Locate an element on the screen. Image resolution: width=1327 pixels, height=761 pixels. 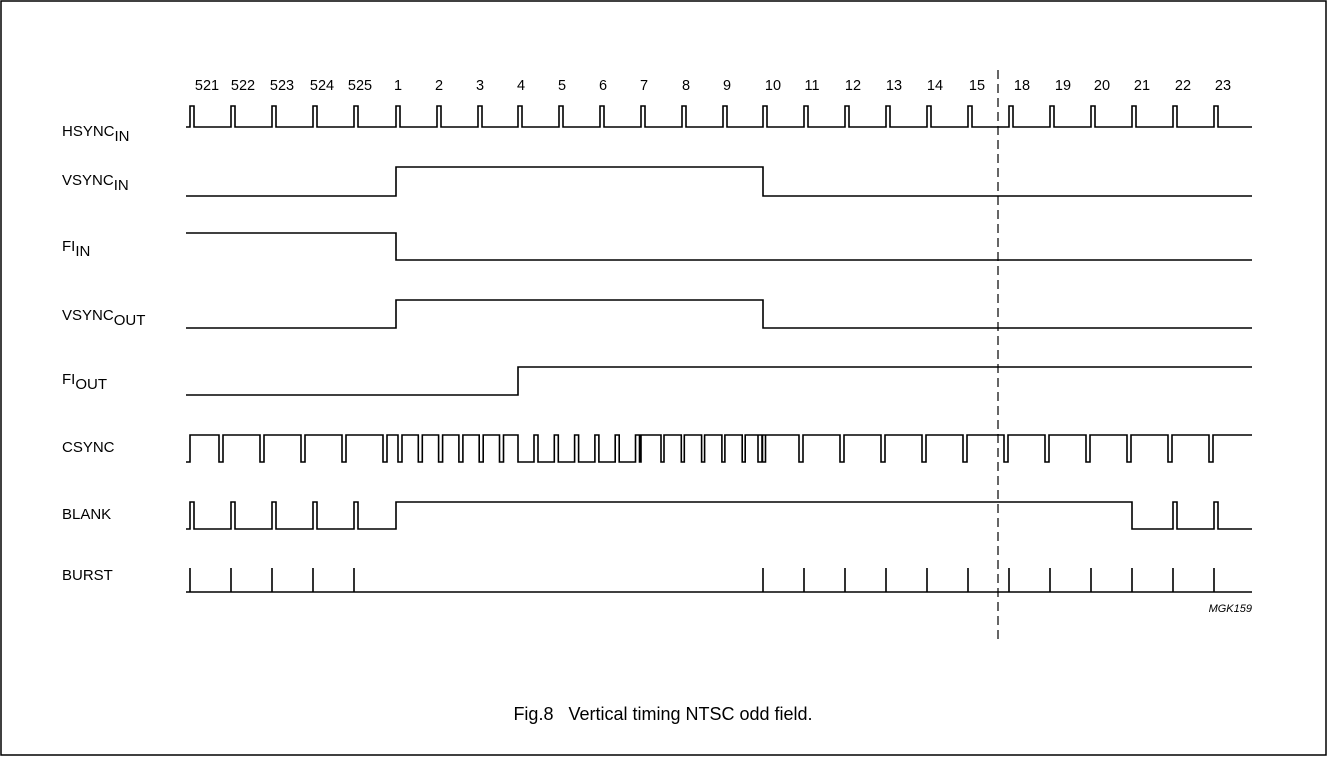
line-number: 15 is located at coordinates (977, 86).